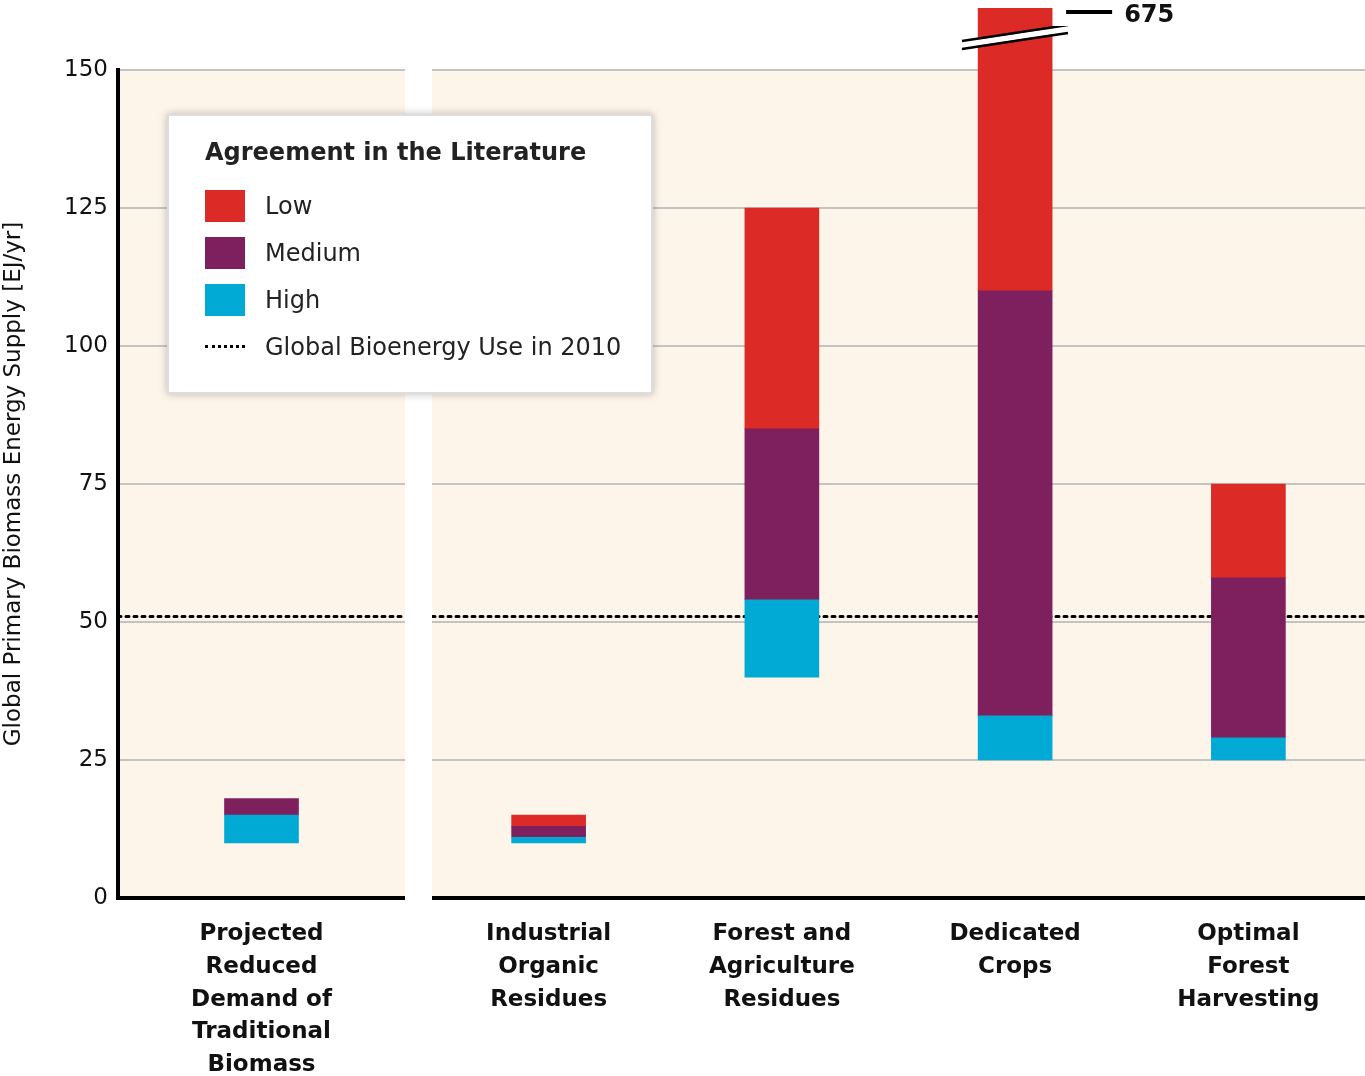 This screenshot has width=1365, height=1076. What do you see at coordinates (86, 343) in the screenshot?
I see `y-tick-label: 100` at bounding box center [86, 343].